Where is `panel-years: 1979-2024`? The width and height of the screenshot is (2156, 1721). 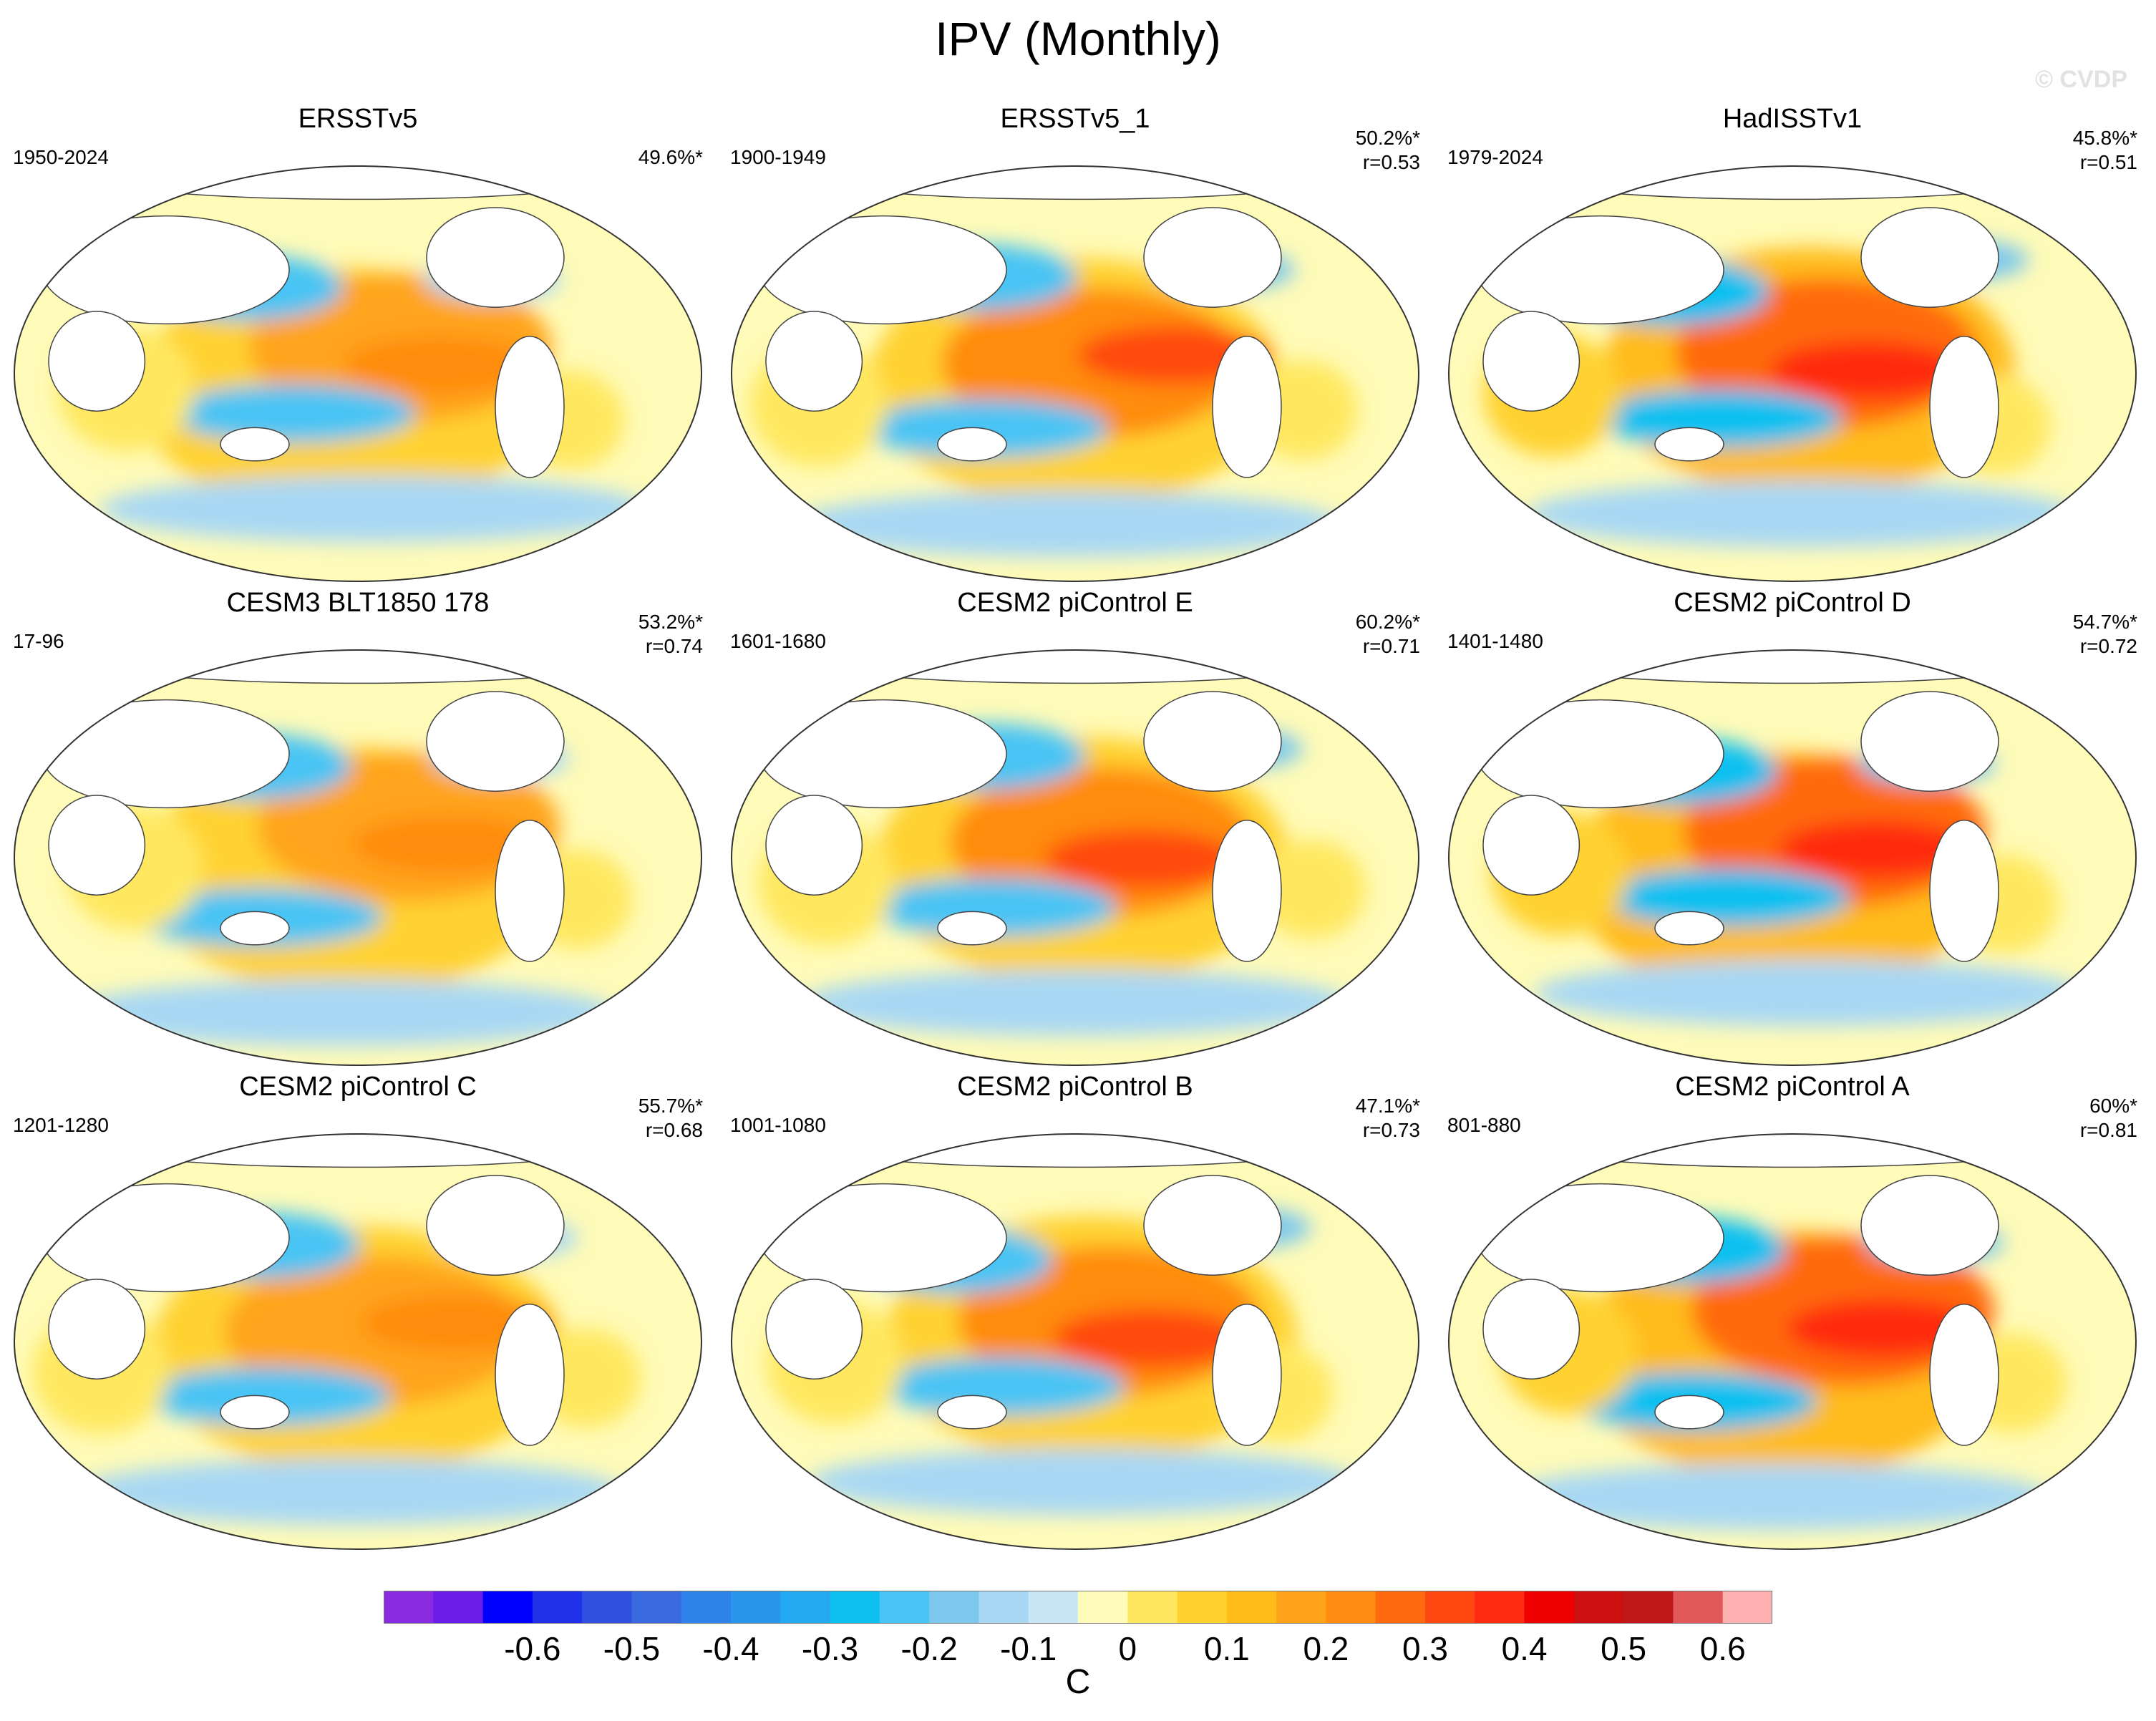
panel-years: 1979-2024 is located at coordinates (1495, 157).